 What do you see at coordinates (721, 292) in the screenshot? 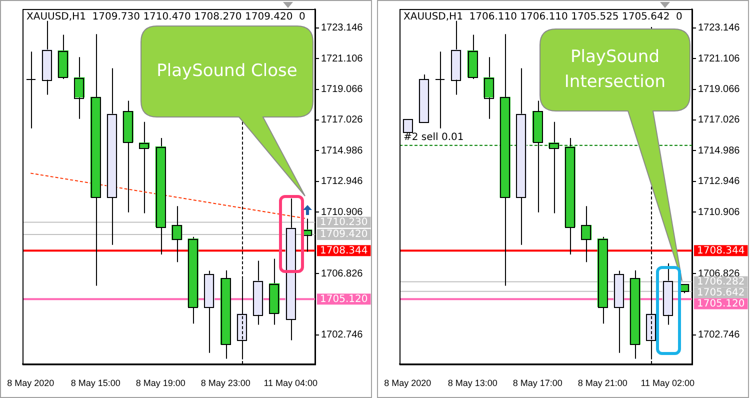
I see `ref-line-label: 1705.642` at bounding box center [721, 292].